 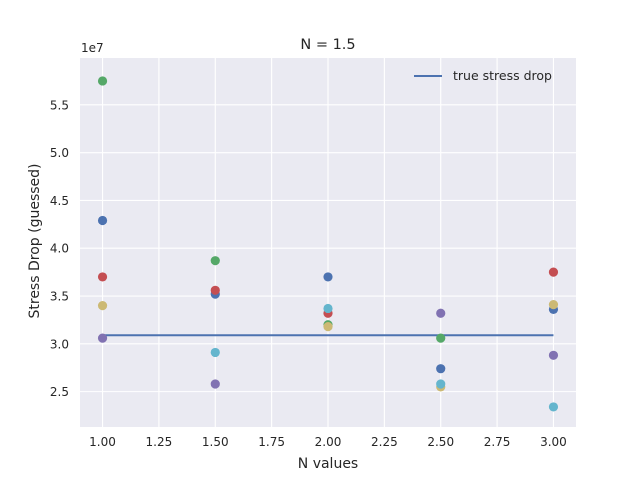 I want to click on x-tick-label: 2.75, so click(x=497, y=442).